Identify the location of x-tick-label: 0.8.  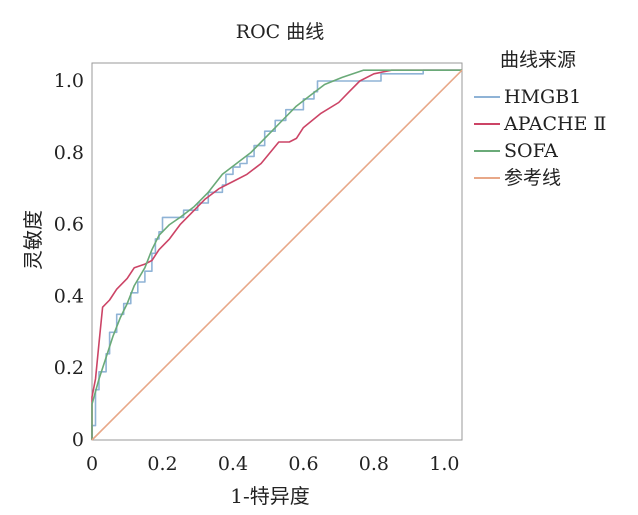
(374, 464).